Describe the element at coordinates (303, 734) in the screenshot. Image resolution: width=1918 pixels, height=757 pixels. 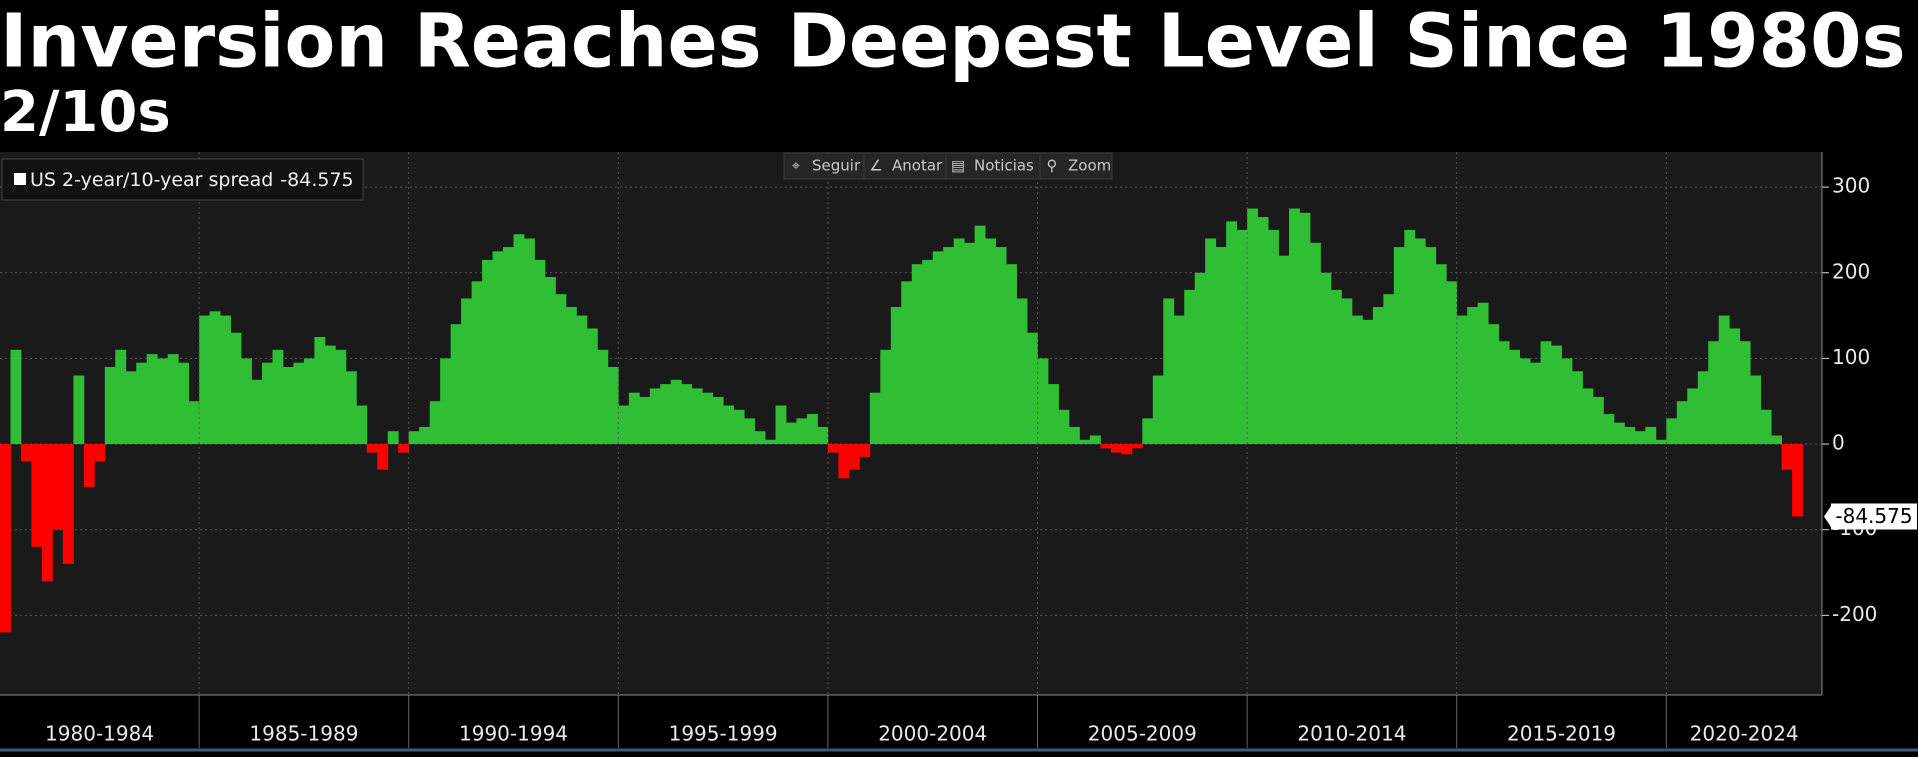
I see `x-tick-label: 1985-1989` at that location.